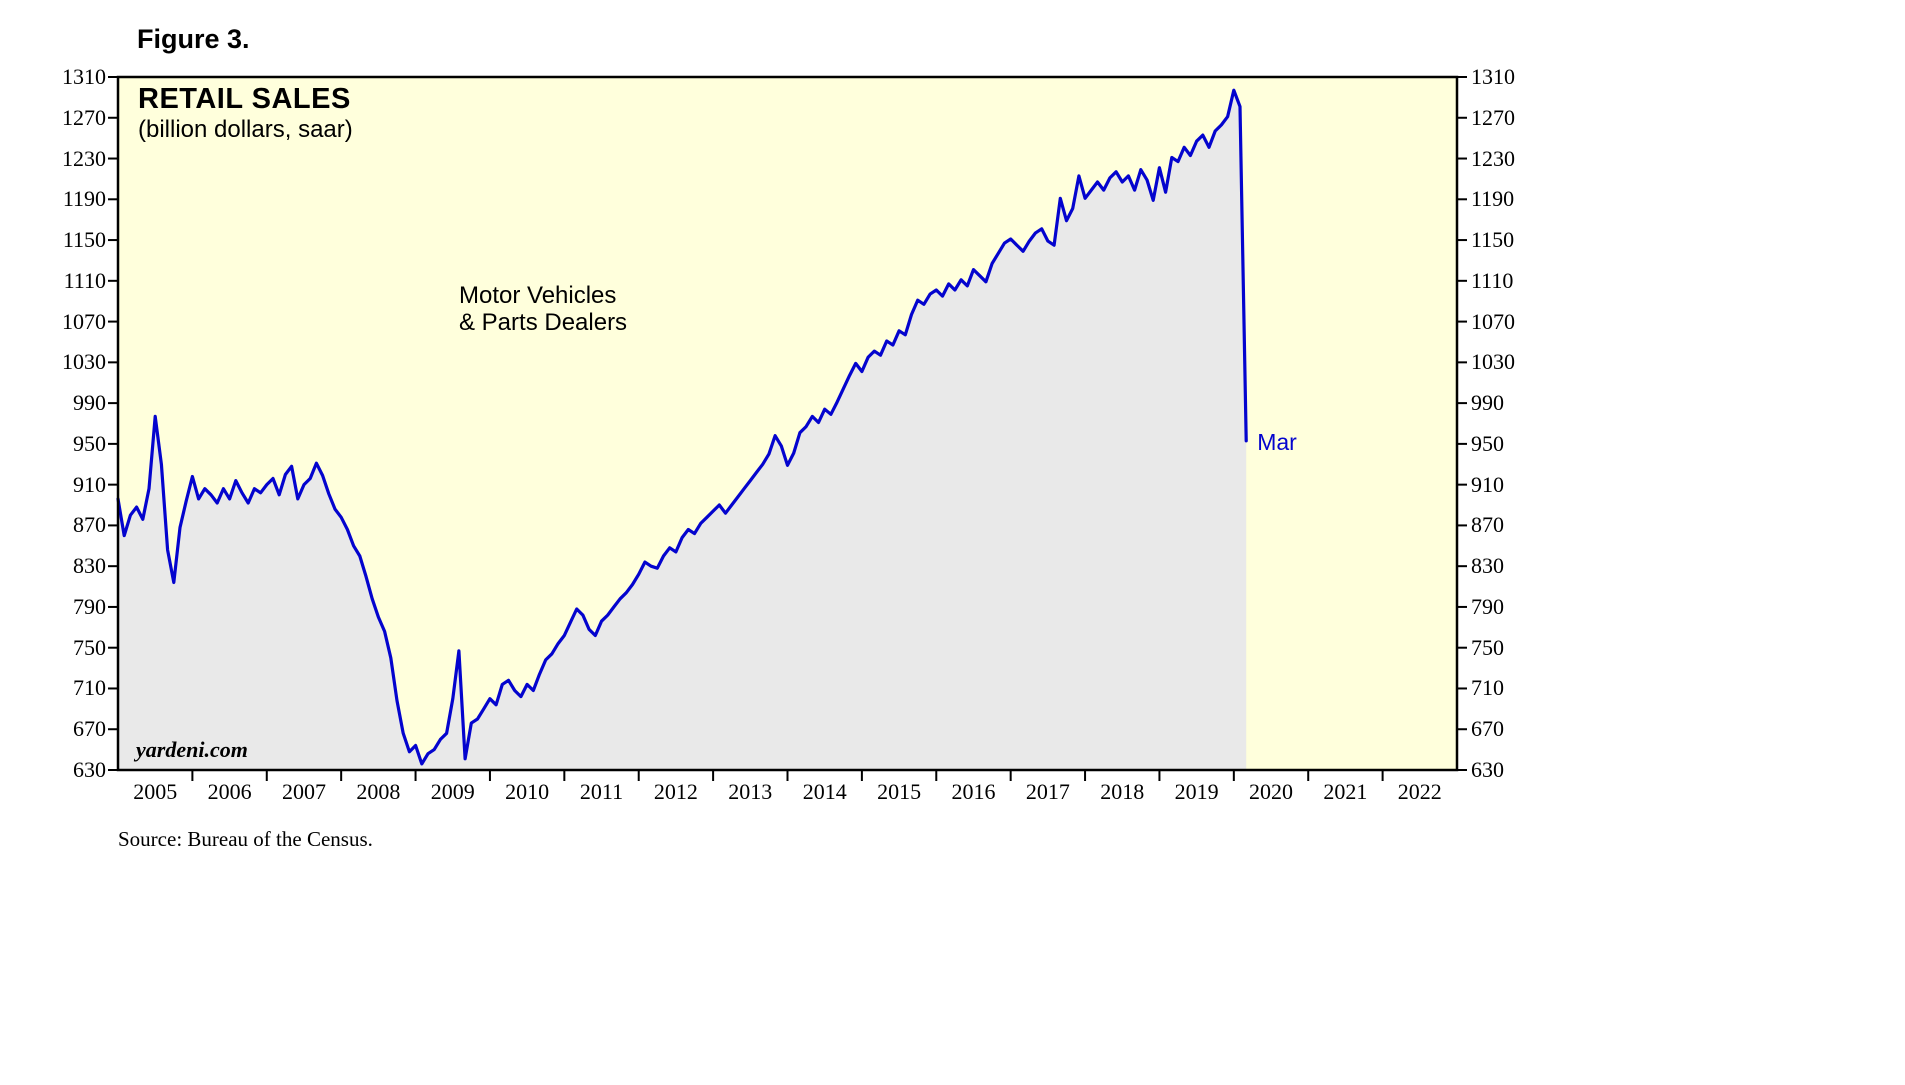 This screenshot has width=1905, height=1085. What do you see at coordinates (899, 791) in the screenshot?
I see `x-tick-label: 2015` at bounding box center [899, 791].